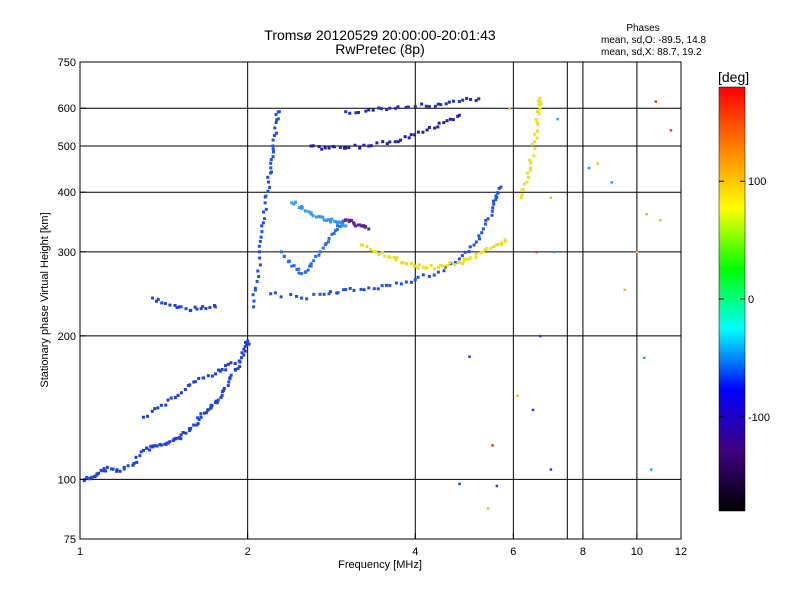 The height and width of the screenshot is (600, 800). What do you see at coordinates (80, 552) in the screenshot?
I see `x-tick-label: 1` at bounding box center [80, 552].